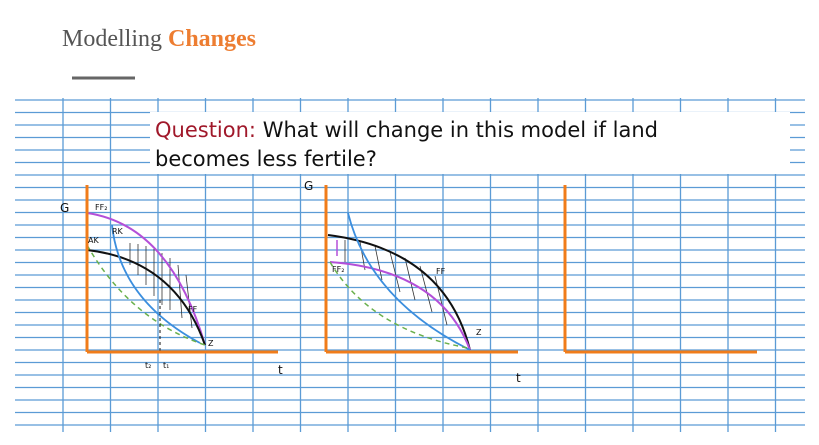 The width and height of the screenshot is (819, 445). Describe the element at coordinates (212, 39) in the screenshot. I see `title-highlight: Changes` at that location.